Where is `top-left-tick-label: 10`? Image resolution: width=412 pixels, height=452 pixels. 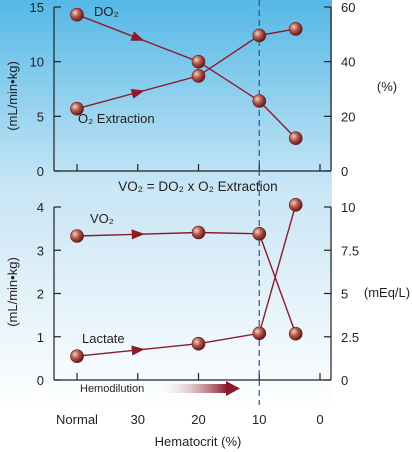
top-left-tick-label: 10 is located at coordinates (37, 62).